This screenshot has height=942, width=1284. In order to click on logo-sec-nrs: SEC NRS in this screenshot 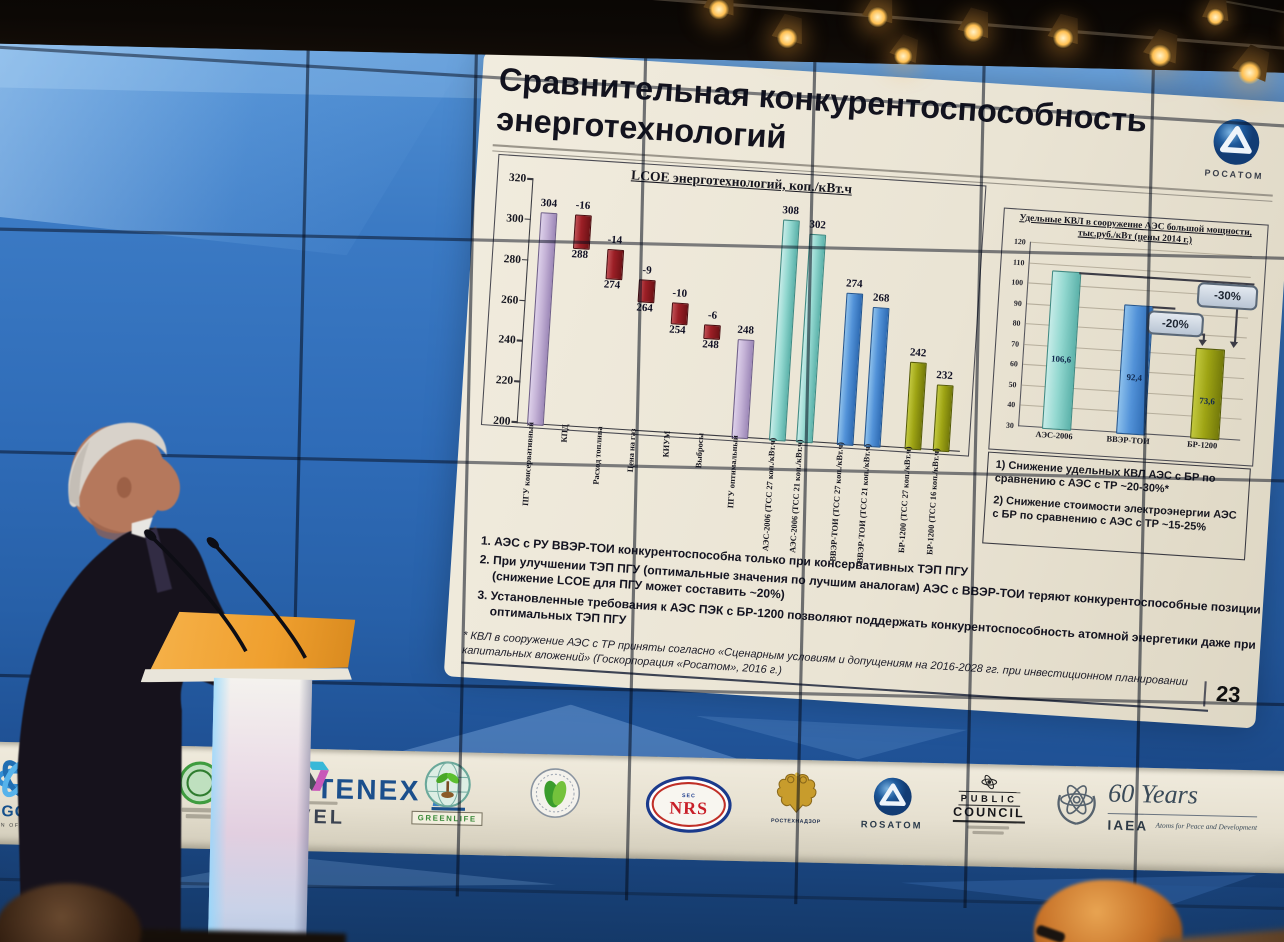, I will do `click(689, 804)`.